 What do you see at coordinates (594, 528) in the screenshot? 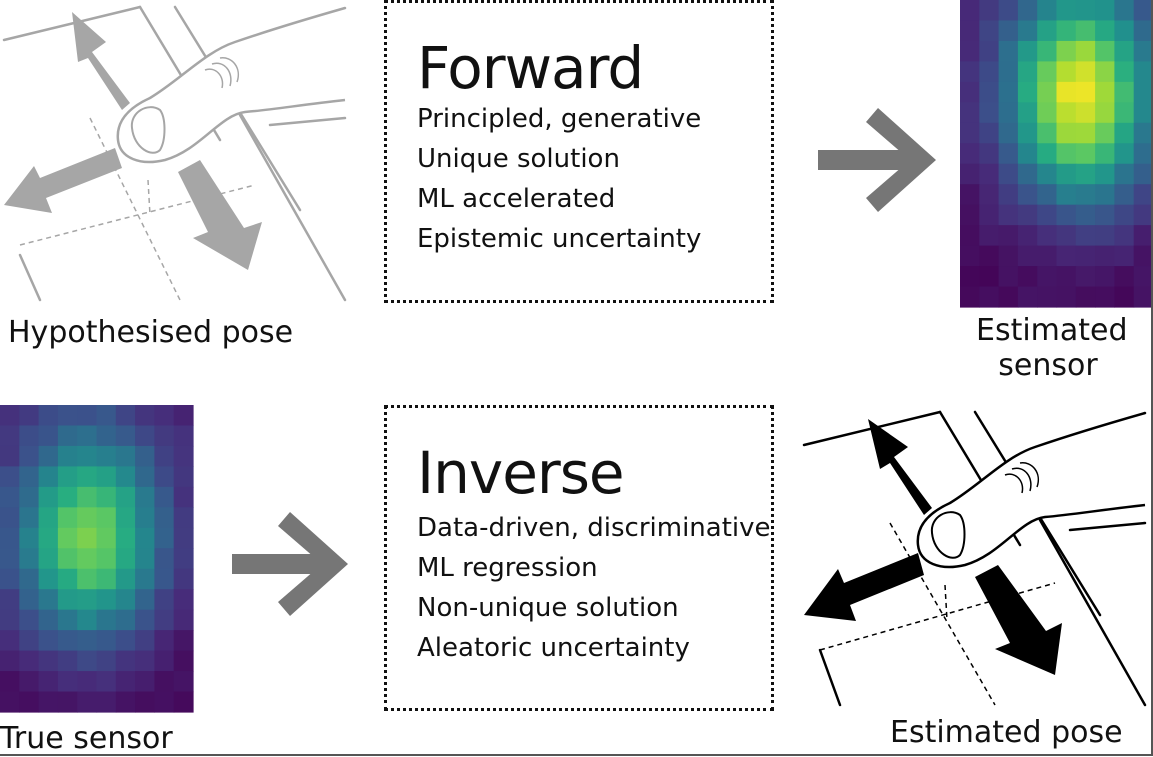
I see `inverse-point: Data-driven, discriminative` at bounding box center [594, 528].